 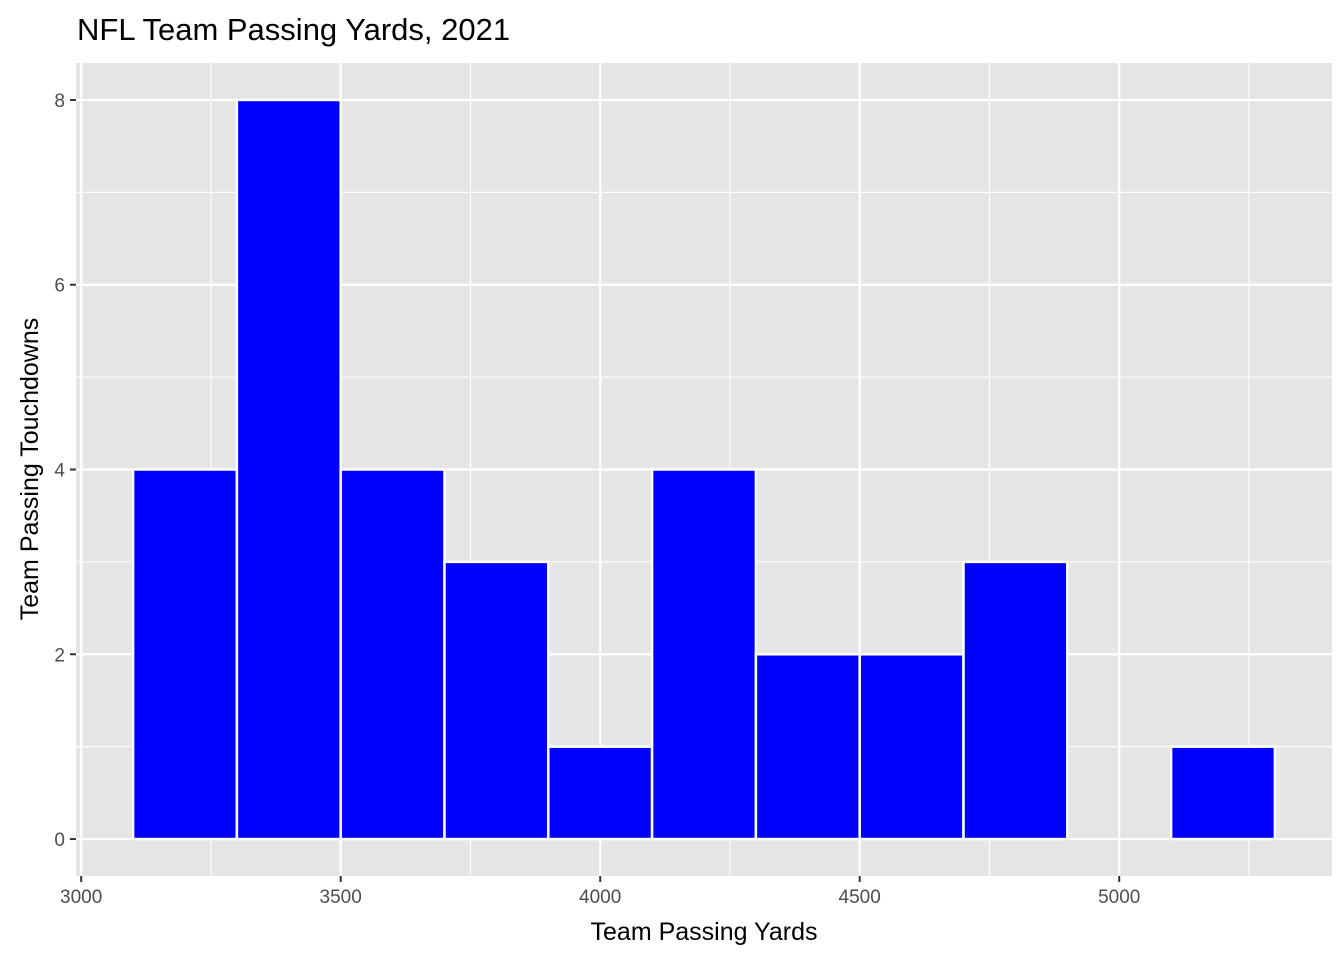 I want to click on y-tick-label: 0, so click(x=59, y=840).